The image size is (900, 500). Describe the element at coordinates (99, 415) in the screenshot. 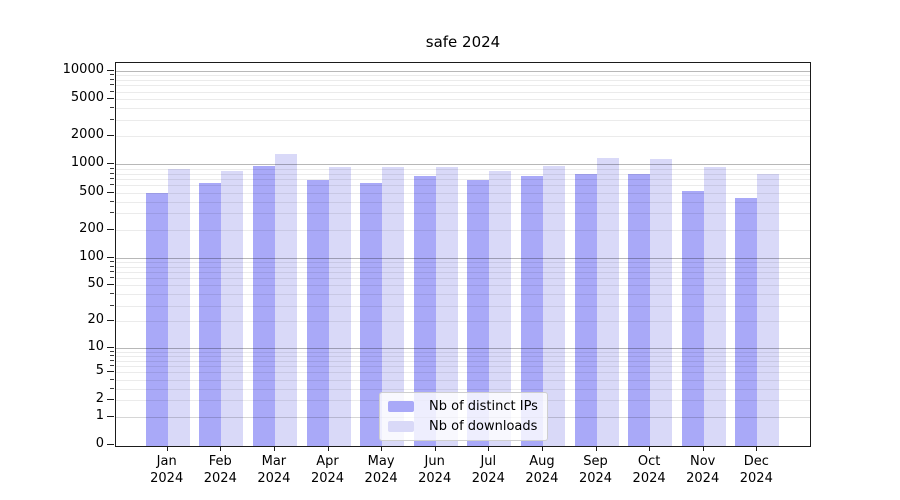

I see `y-tick-label-1: 1` at that location.